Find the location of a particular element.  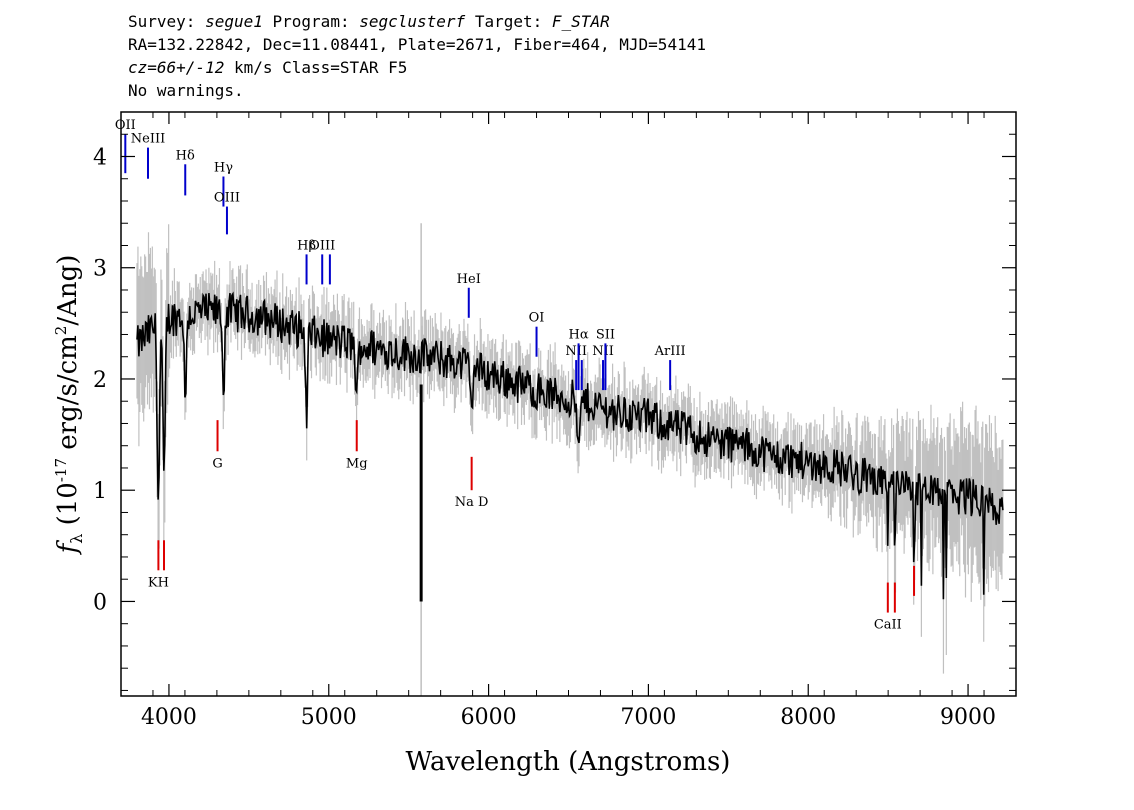

line-marker-label: ArIII is located at coordinates (670, 351).